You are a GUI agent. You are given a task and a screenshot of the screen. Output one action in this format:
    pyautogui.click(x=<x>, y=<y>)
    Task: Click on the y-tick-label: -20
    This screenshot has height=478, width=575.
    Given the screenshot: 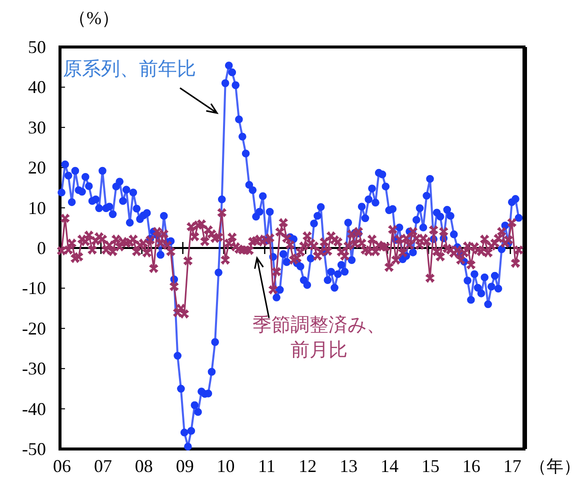 What is the action you would take?
    pyautogui.click(x=34, y=328)
    